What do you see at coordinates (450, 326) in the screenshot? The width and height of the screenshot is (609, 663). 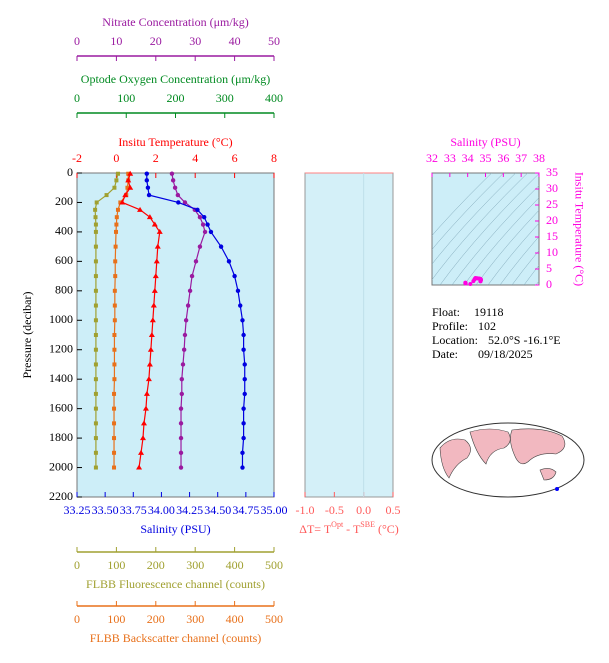 I see `info-label: Profile:` at bounding box center [450, 326].